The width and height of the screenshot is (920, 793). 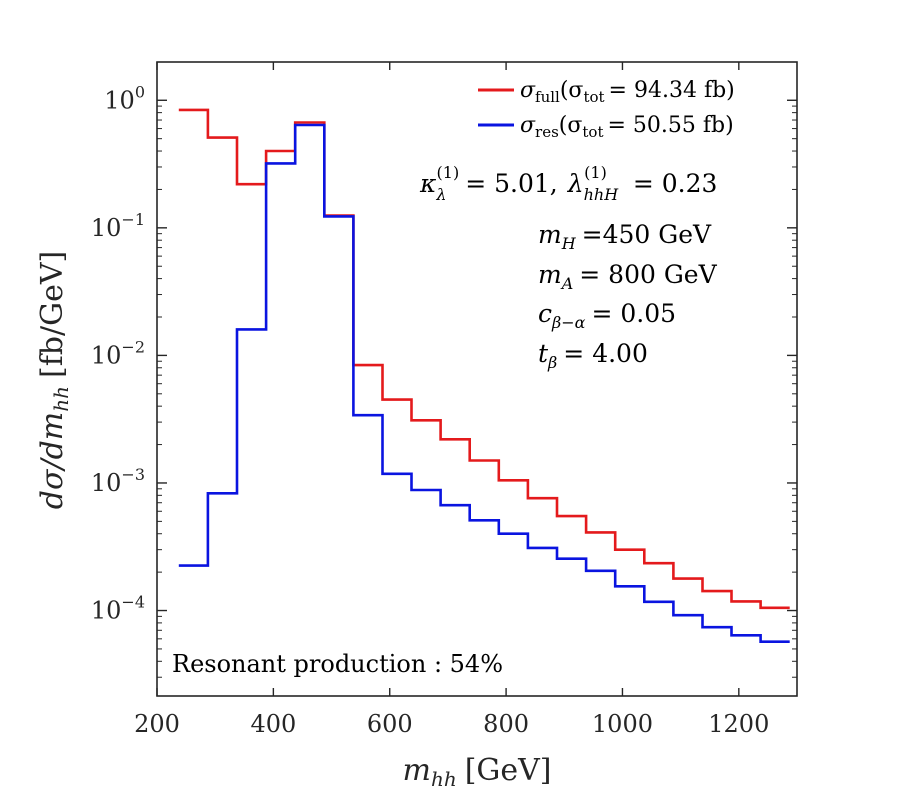 I want to click on x-tick-label: 400, so click(x=273, y=724).